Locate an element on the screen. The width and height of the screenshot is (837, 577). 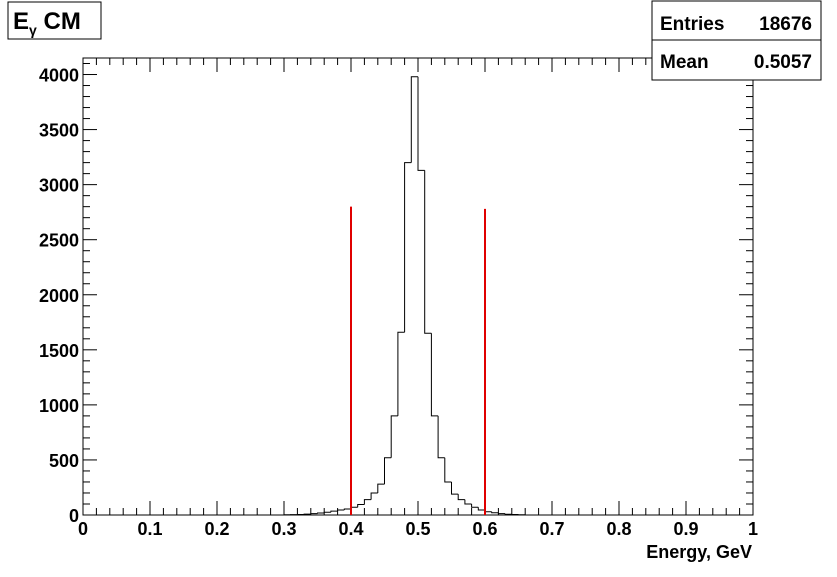
y-tick-label: 3500 is located at coordinates (59, 131).